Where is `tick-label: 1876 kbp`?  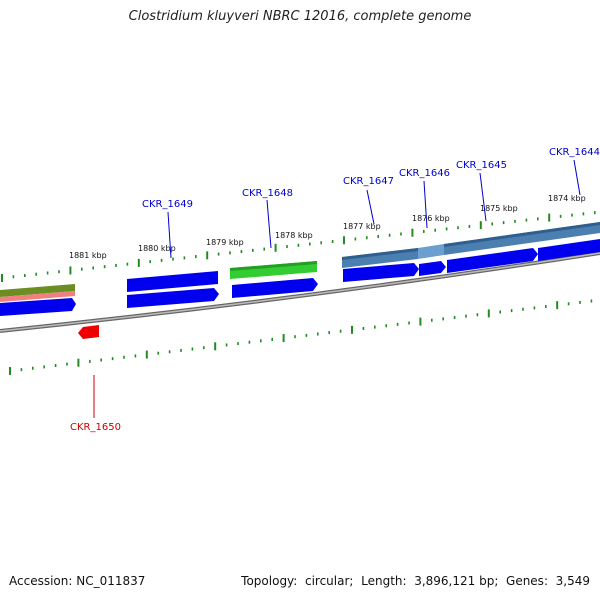 tick-label: 1876 kbp is located at coordinates (431, 218).